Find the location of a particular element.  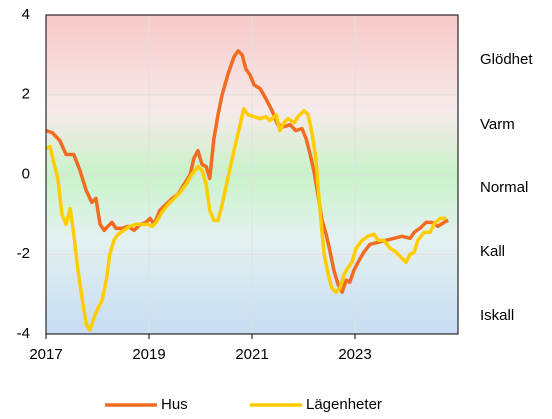

y-tick-label: 0 is located at coordinates (26, 173).